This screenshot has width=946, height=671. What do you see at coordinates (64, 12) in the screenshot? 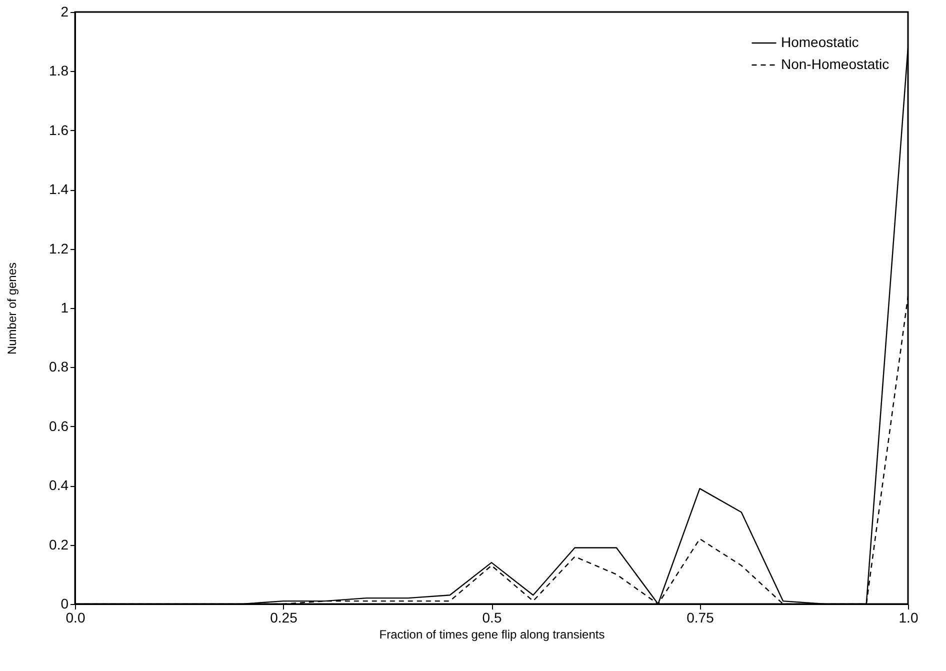
I see `y-tick-label: 2` at bounding box center [64, 12].